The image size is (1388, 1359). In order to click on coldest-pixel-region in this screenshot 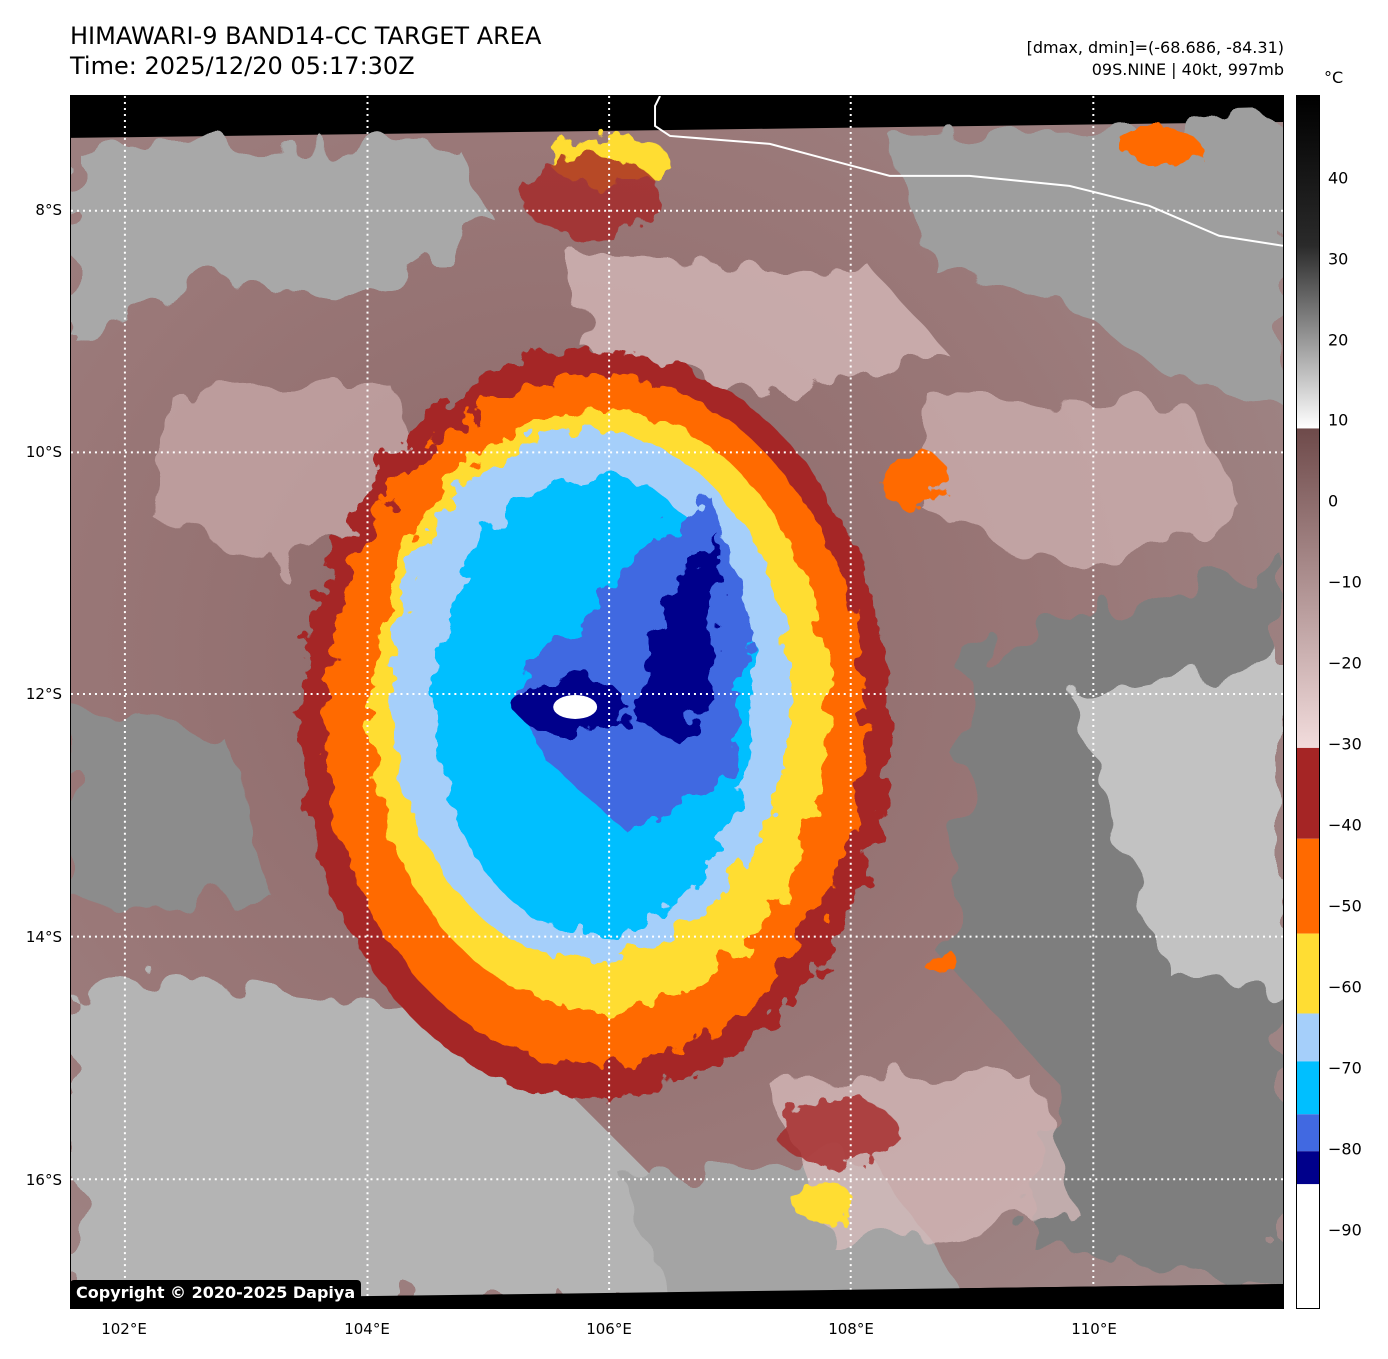, I will do `click(575, 707)`.